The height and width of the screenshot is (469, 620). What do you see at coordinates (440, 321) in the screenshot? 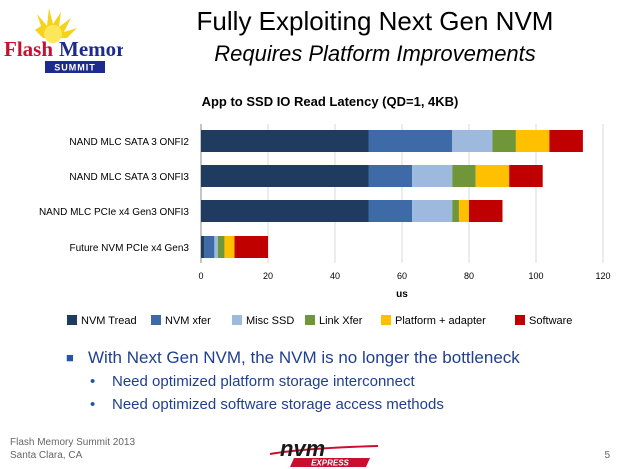
I see `legend-label: Platform + adapter` at bounding box center [440, 321].